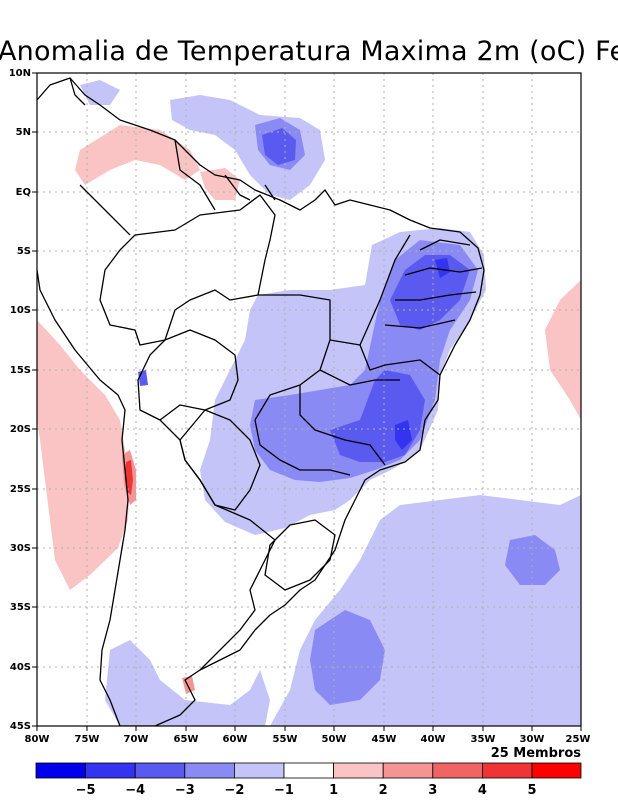 Image resolution: width=618 pixels, height=800 pixels. Describe the element at coordinates (235, 739) in the screenshot. I see `lon-label: 60W` at that location.